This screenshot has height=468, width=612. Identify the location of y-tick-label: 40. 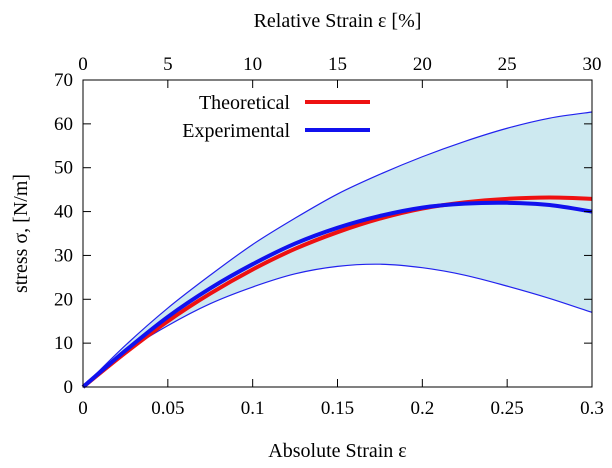
(63, 212).